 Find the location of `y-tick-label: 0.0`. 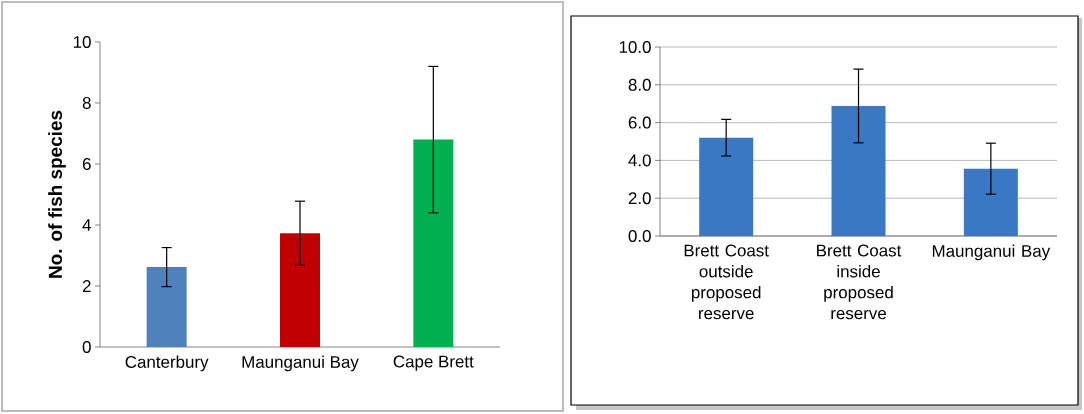

y-tick-label: 0.0 is located at coordinates (639, 236).